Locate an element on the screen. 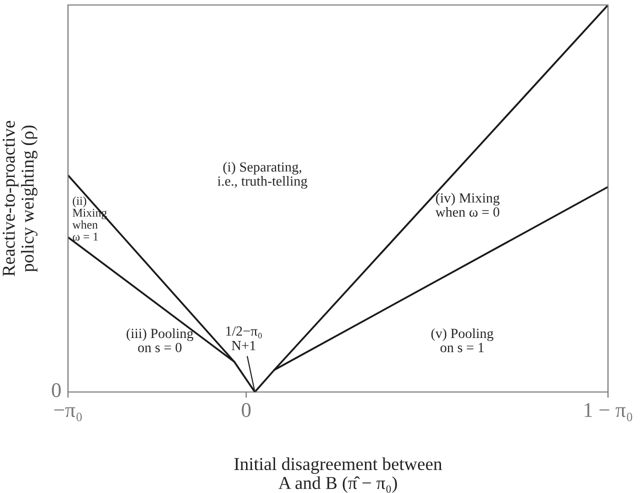 This screenshot has width=642, height=493. annotation: 1/2−π₀ N+1 is located at coordinates (244, 338).